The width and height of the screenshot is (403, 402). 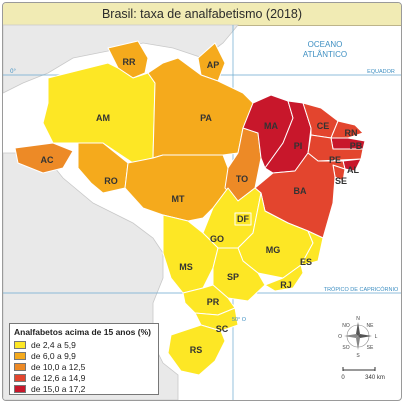 I want to click on legend-item: de 2,4 a 5,9, so click(x=84, y=344).